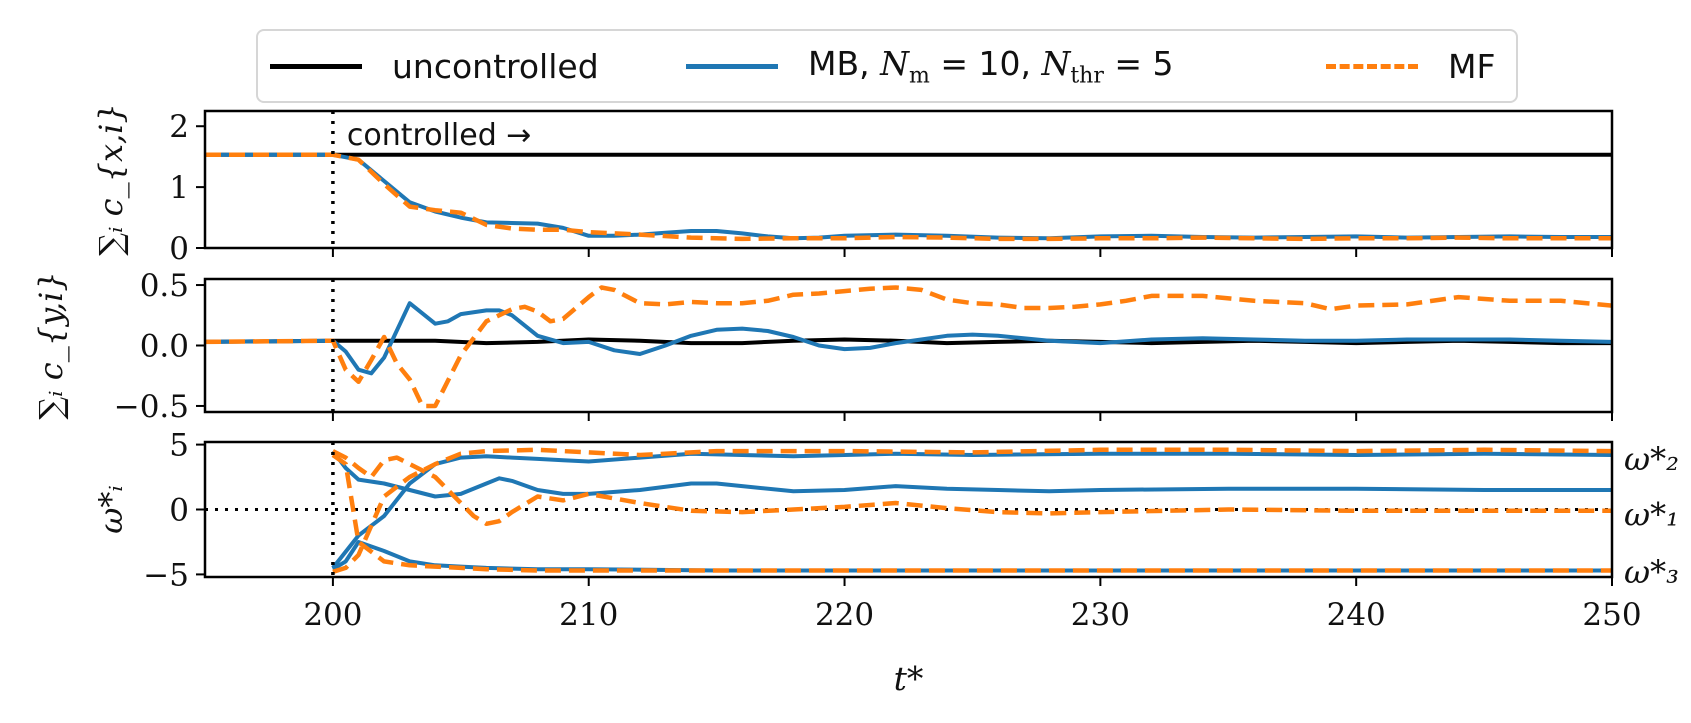  I want to click on xtick-label: 200, so click(332, 615).